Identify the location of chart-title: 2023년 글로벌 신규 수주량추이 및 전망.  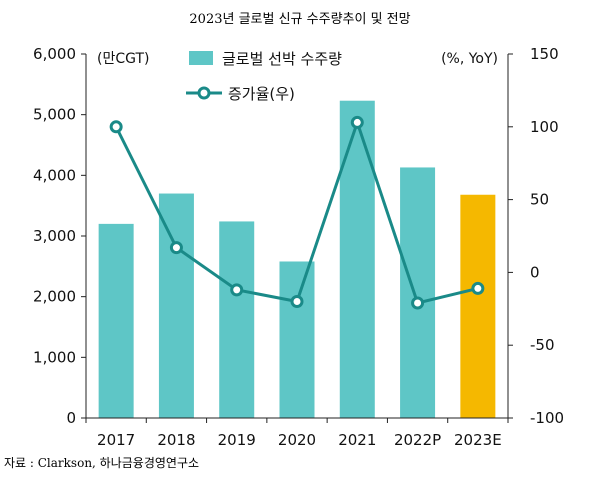
(300, 19).